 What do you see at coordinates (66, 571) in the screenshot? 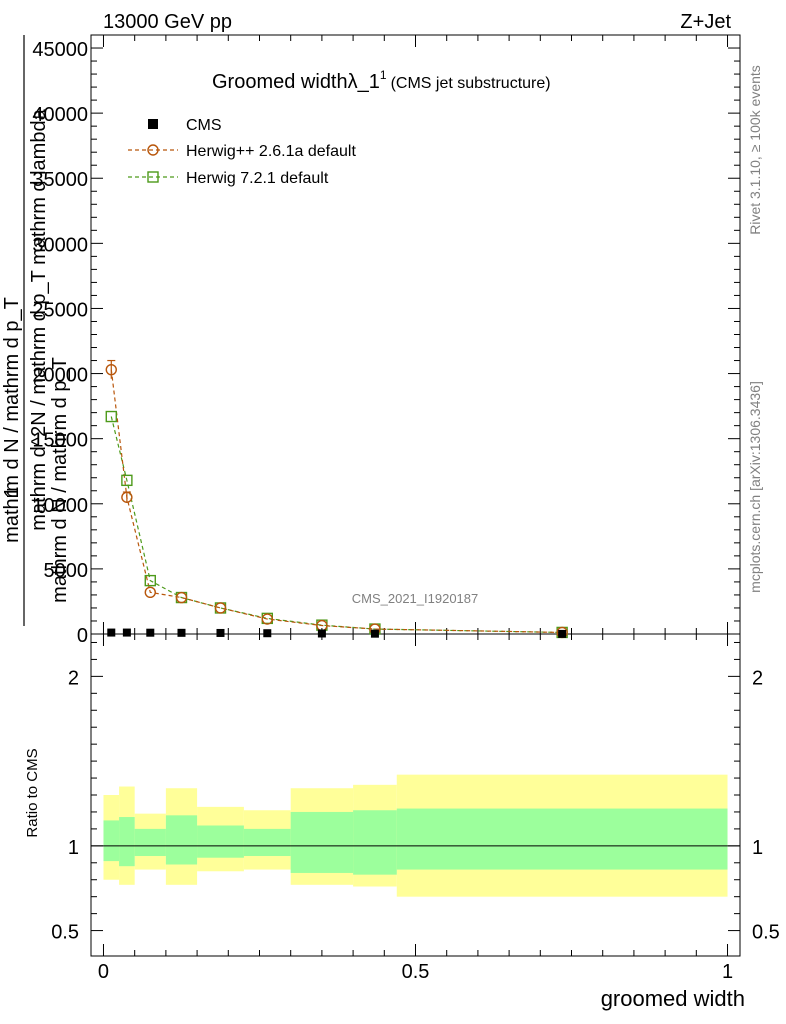
I see `y-tick-label: 5000` at bounding box center [66, 571].